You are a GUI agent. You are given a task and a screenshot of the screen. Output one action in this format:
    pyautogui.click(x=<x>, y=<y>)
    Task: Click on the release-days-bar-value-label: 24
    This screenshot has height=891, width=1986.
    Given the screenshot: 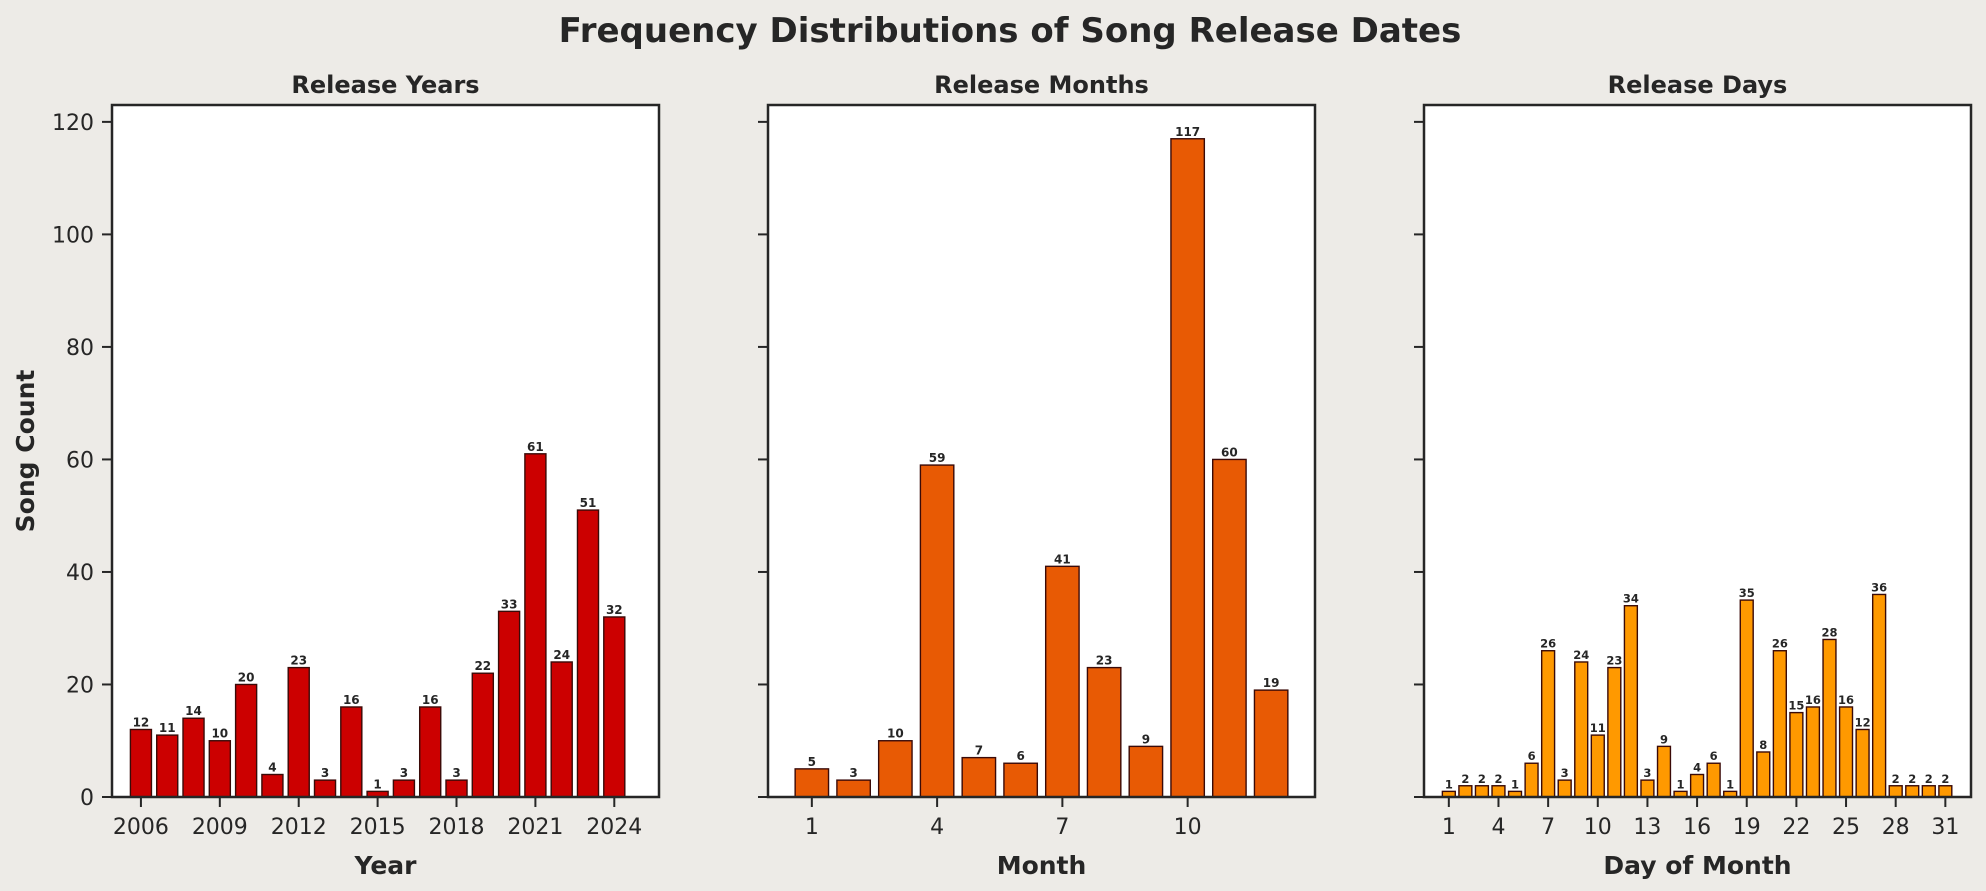 What is the action you would take?
    pyautogui.click(x=1581, y=655)
    